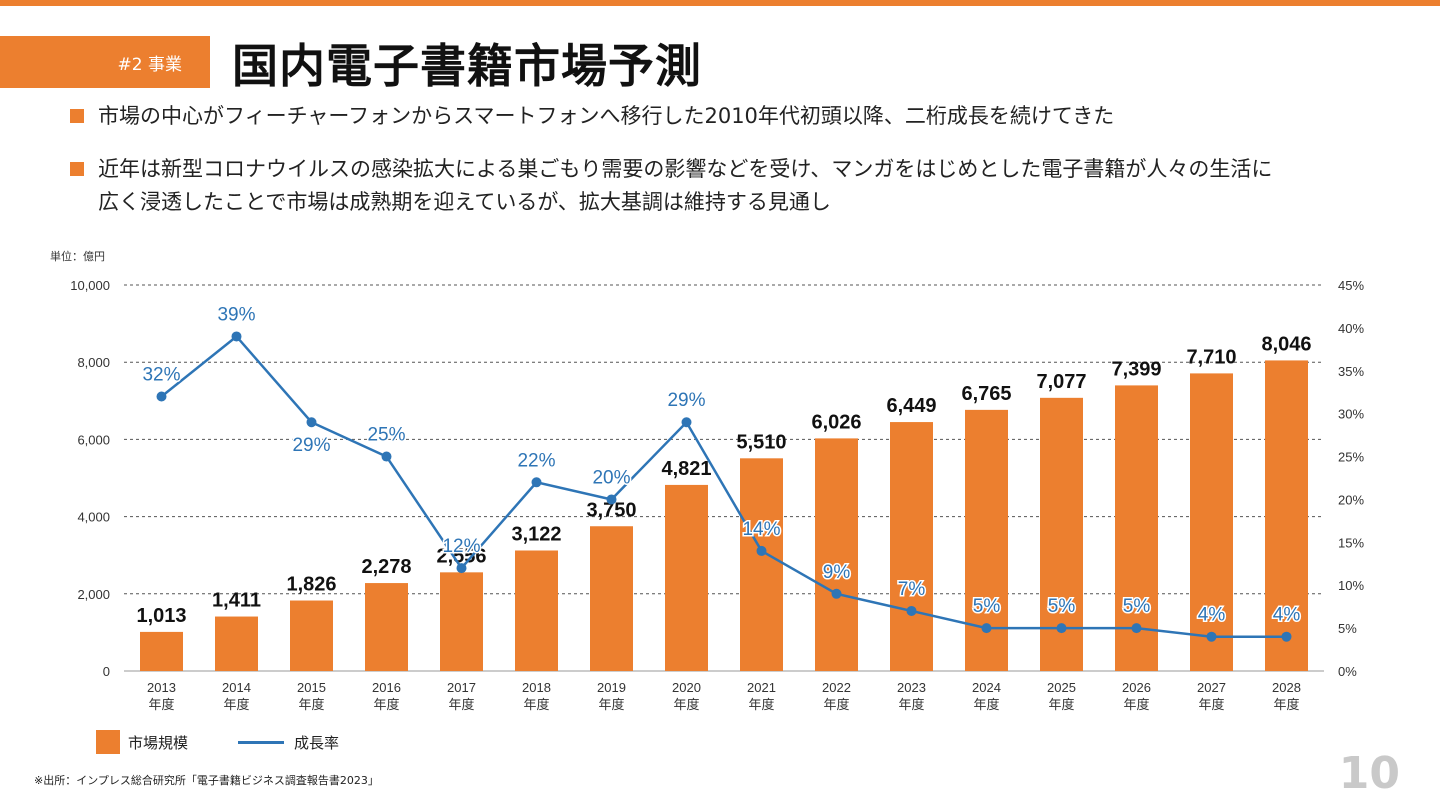  What do you see at coordinates (1351, 414) in the screenshot?
I see `y-right-tick-label: 30%` at bounding box center [1351, 414].